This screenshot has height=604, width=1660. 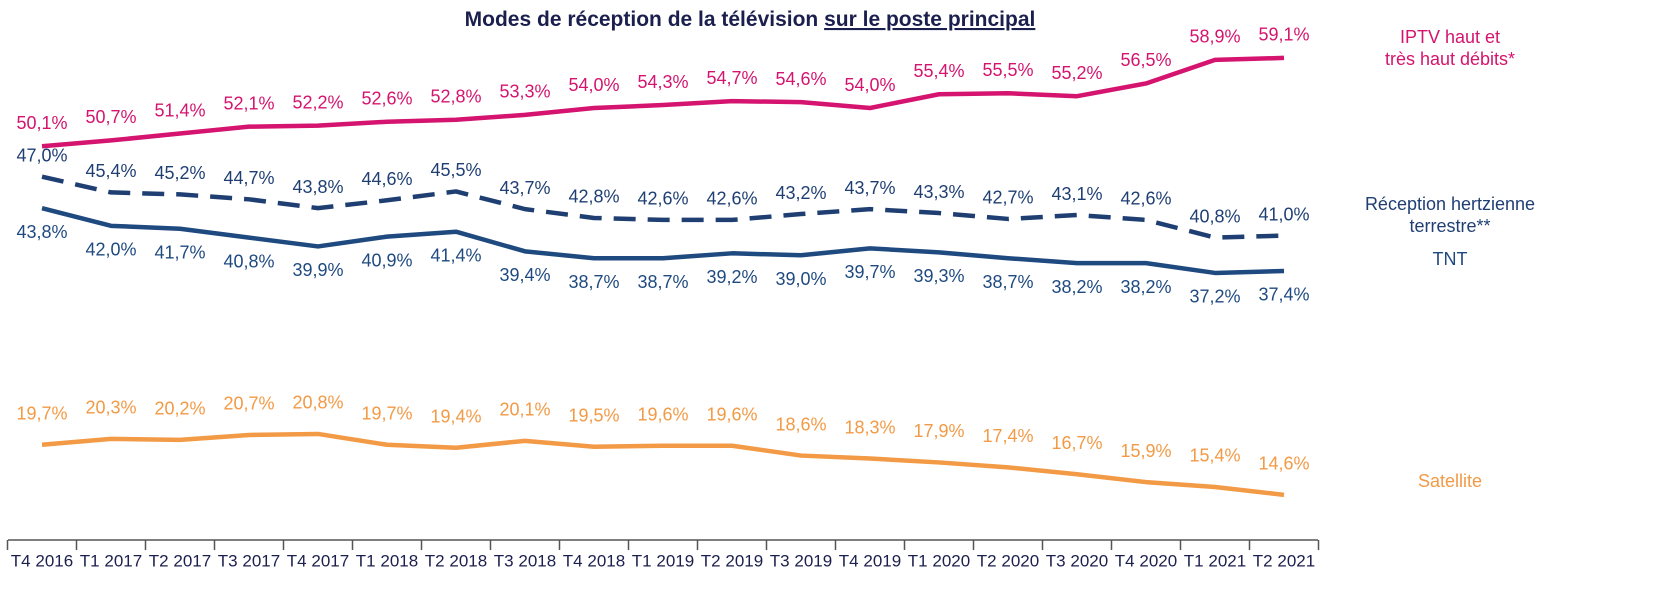 I want to click on data-label: 54,7%, so click(x=731, y=78).